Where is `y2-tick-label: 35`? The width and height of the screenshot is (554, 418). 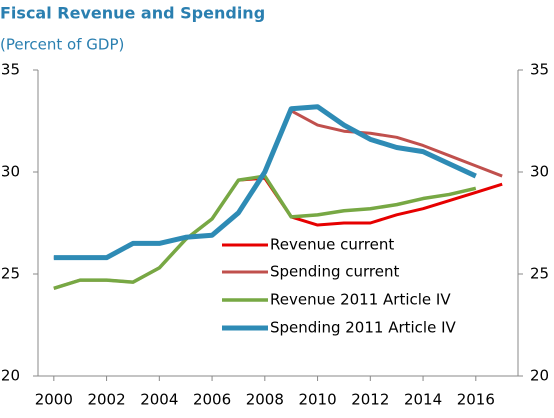
y2-tick-label: 35 is located at coordinates (539, 70).